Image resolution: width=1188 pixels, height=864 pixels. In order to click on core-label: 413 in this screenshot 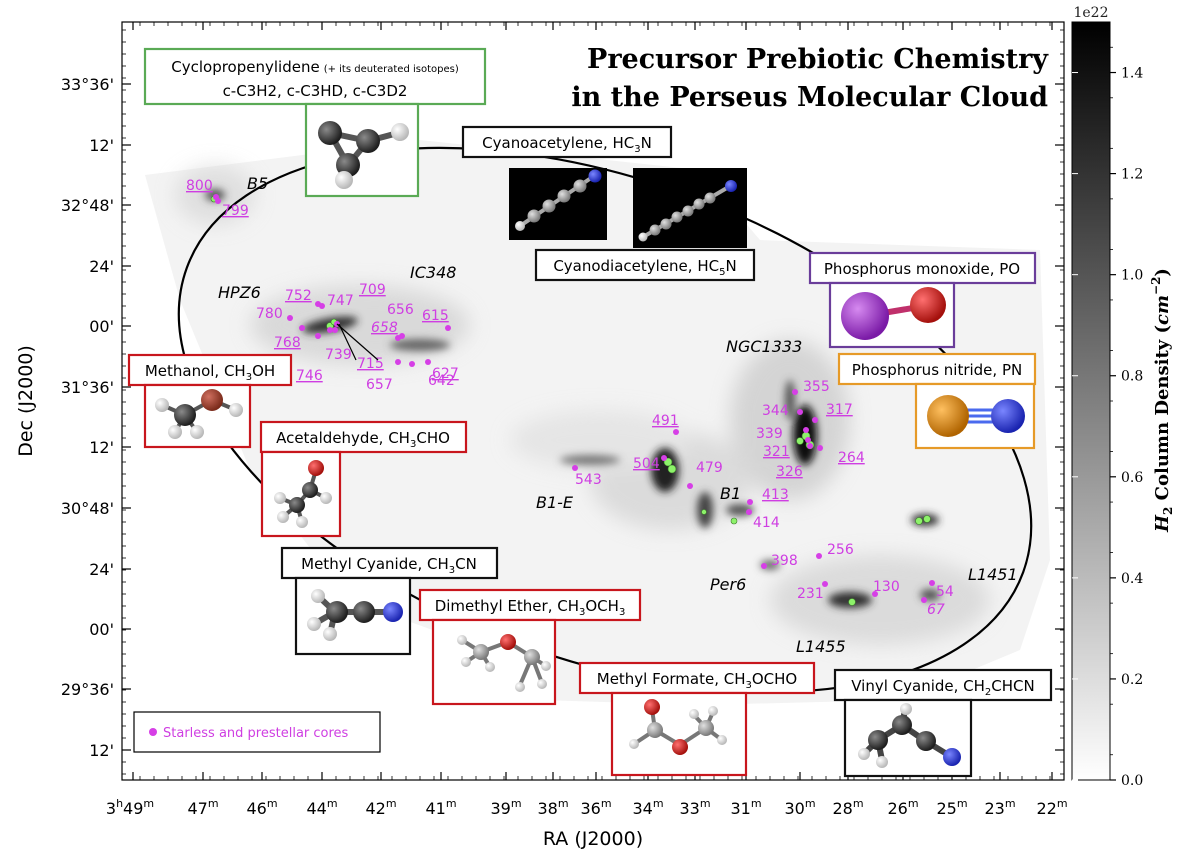, I will do `click(775, 495)`.